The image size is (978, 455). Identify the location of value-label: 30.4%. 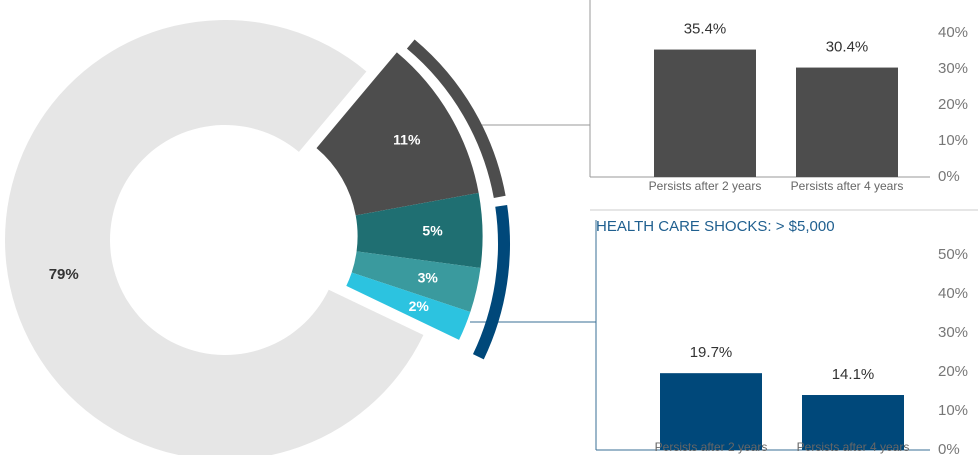
(847, 47).